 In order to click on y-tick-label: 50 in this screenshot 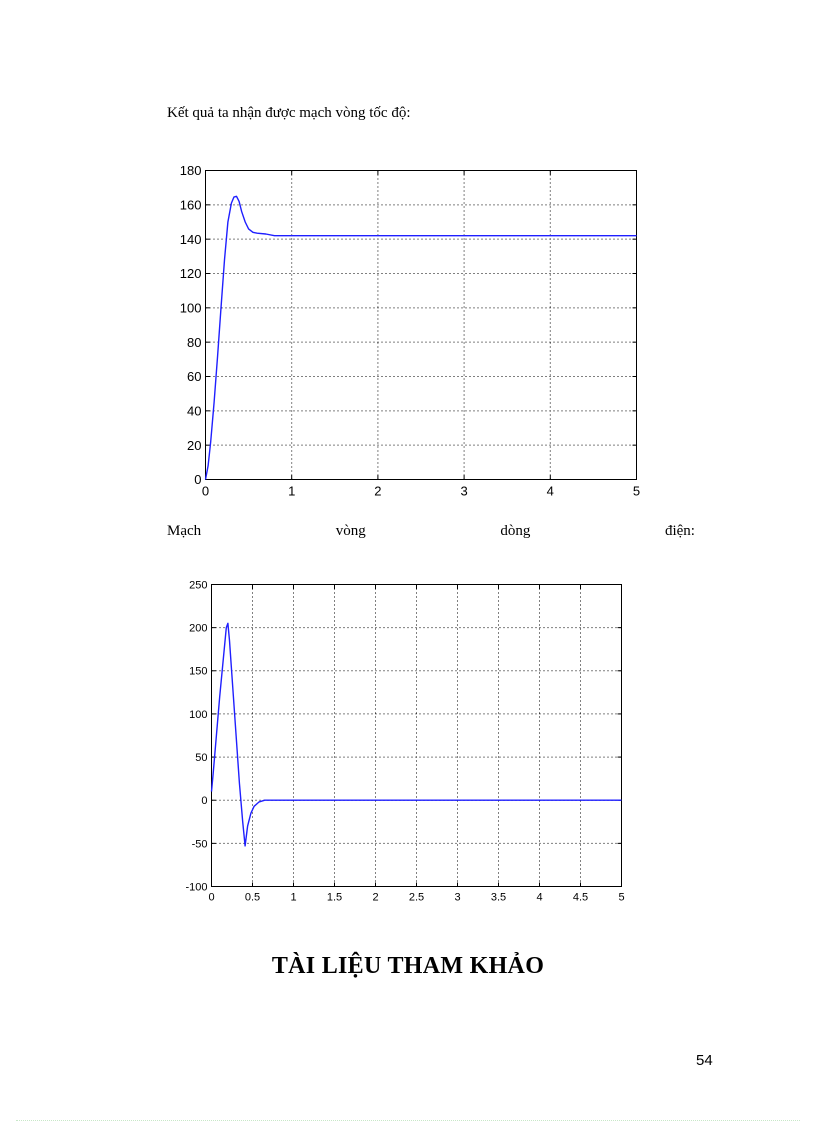, I will do `click(201, 758)`.